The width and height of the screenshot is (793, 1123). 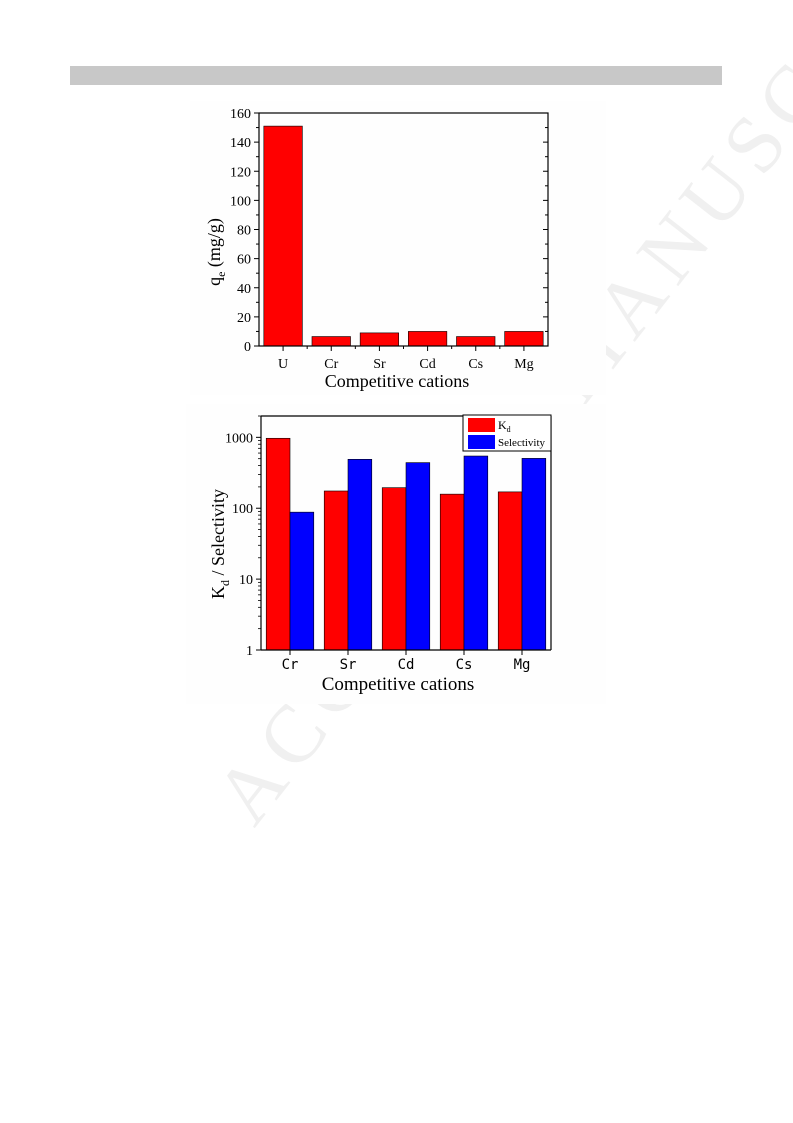 What do you see at coordinates (331, 341) in the screenshot?
I see `bar-cr` at bounding box center [331, 341].